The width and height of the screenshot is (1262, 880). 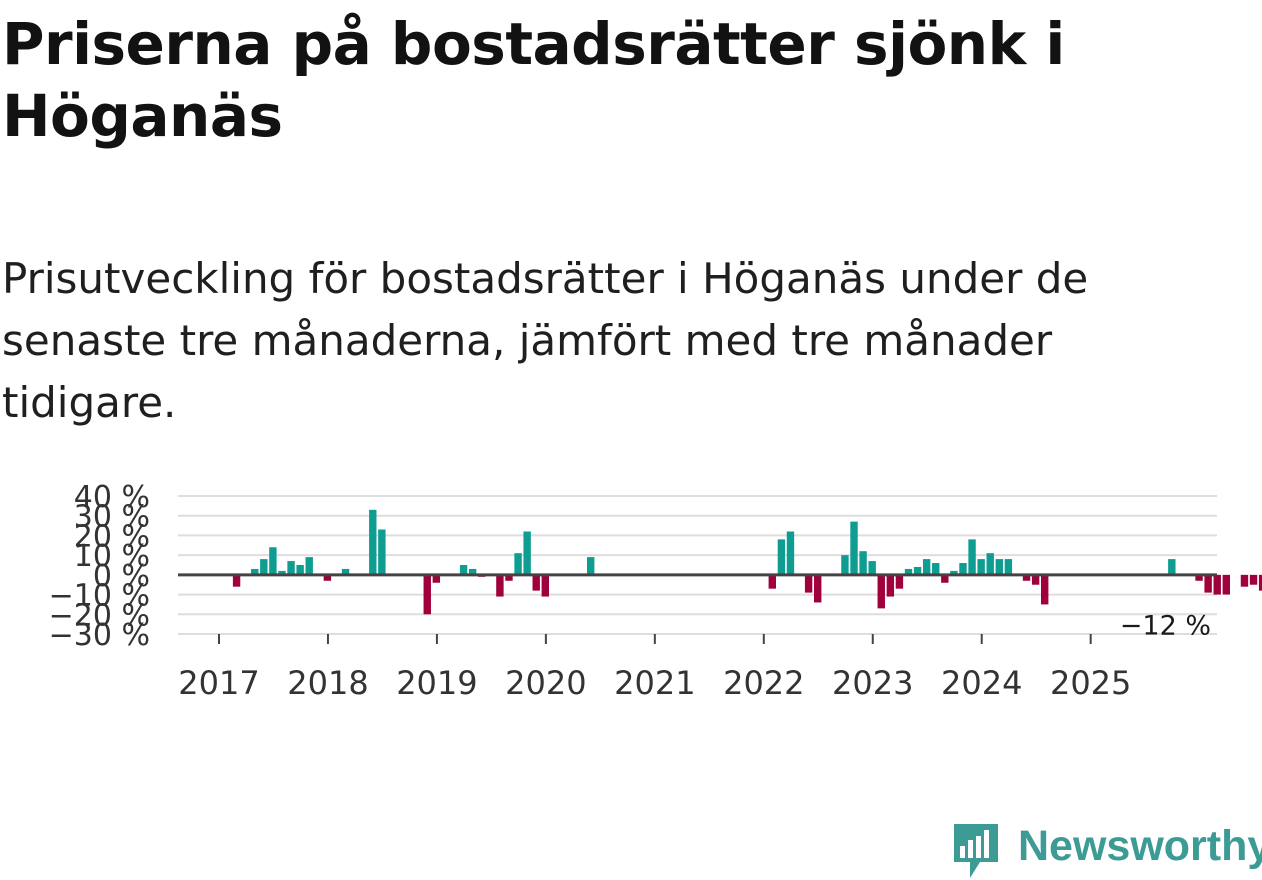 What do you see at coordinates (112, 517) in the screenshot?
I see `y-tick-label: 30 %` at bounding box center [112, 517].